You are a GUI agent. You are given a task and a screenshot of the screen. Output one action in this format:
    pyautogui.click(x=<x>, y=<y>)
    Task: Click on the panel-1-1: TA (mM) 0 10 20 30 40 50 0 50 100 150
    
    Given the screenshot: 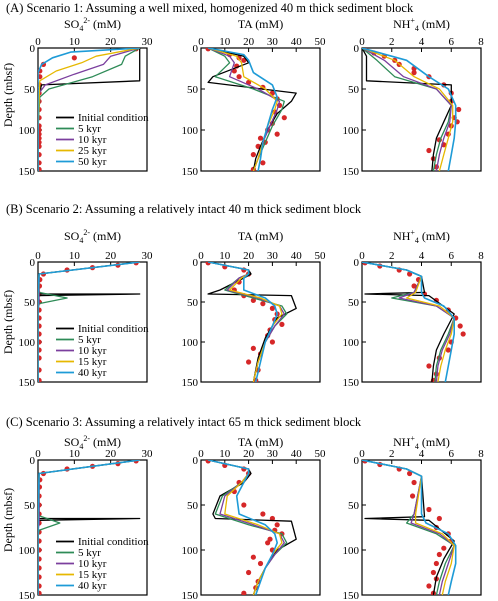 What is the action you would take?
    pyautogui.click(x=254, y=309)
    